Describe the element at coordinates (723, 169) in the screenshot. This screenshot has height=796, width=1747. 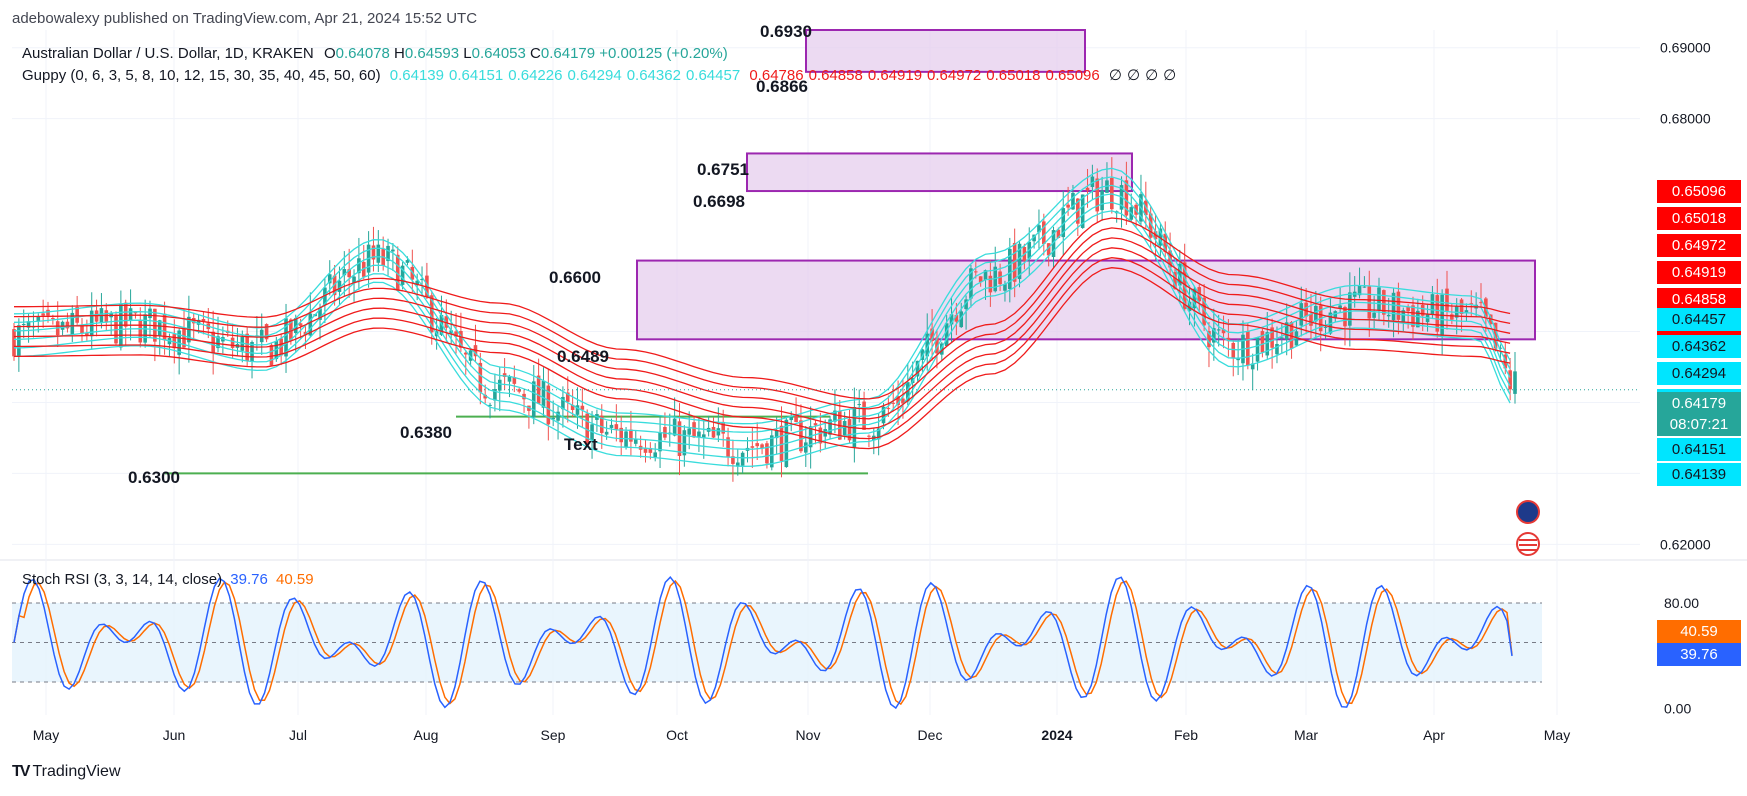
I see `zone-level-label: 0.6751` at that location.